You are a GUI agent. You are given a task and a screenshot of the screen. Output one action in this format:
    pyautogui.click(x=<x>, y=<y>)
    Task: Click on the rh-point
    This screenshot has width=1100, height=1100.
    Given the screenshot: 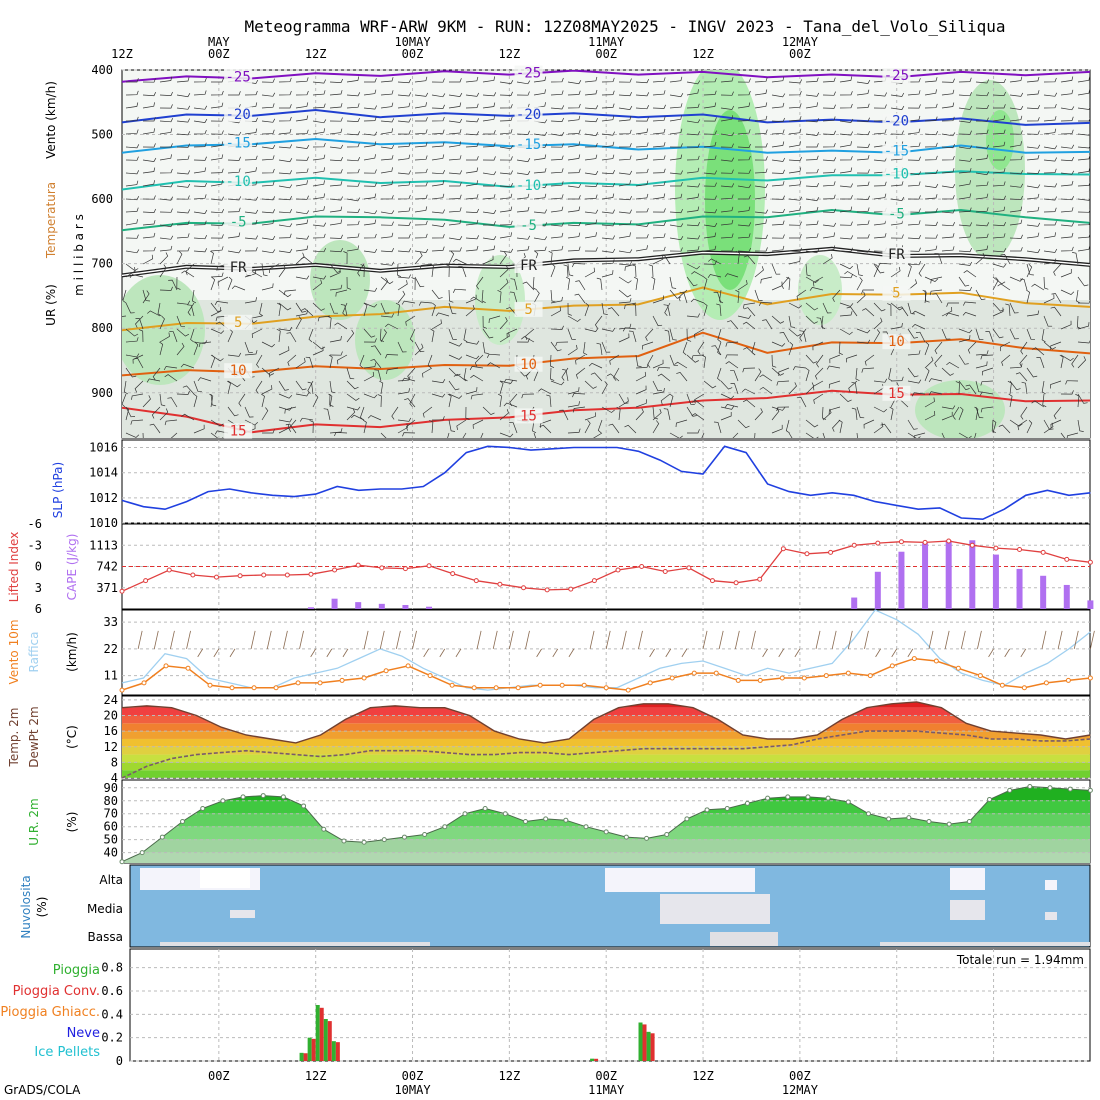 What is the action you would take?
    pyautogui.click(x=929, y=821)
    